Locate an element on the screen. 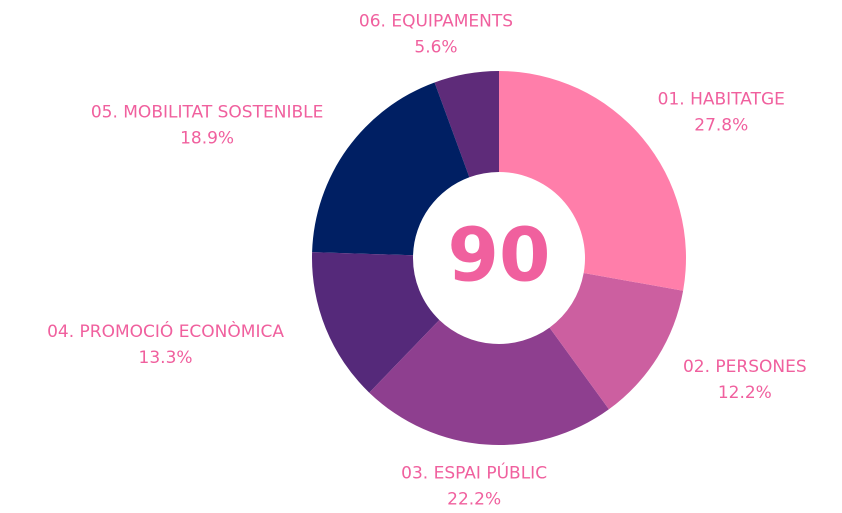 The height and width of the screenshot is (513, 842). category-label: 03. ESPAI PÚBLIC is located at coordinates (474, 472).